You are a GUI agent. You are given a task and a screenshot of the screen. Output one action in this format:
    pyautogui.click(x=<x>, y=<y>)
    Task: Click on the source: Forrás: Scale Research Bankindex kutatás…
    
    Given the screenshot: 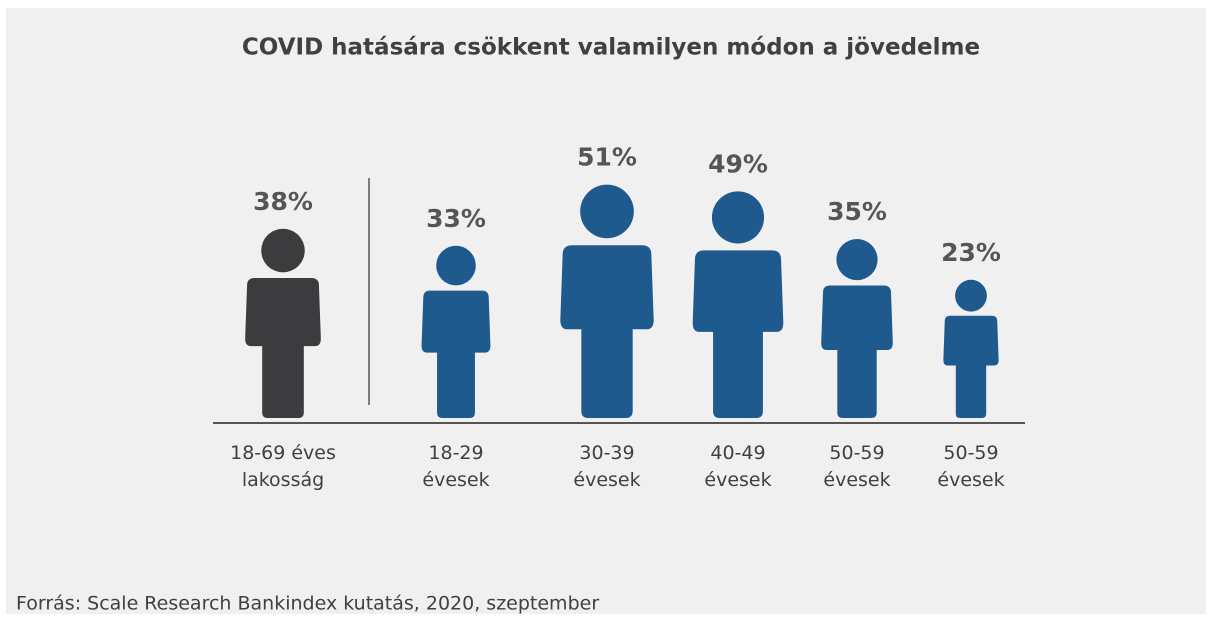 What is the action you would take?
    pyautogui.click(x=307, y=604)
    